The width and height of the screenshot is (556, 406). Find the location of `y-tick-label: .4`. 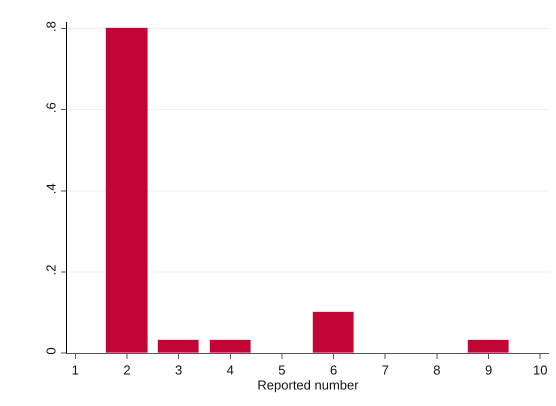

y-tick-label: .4 is located at coordinates (51, 188).